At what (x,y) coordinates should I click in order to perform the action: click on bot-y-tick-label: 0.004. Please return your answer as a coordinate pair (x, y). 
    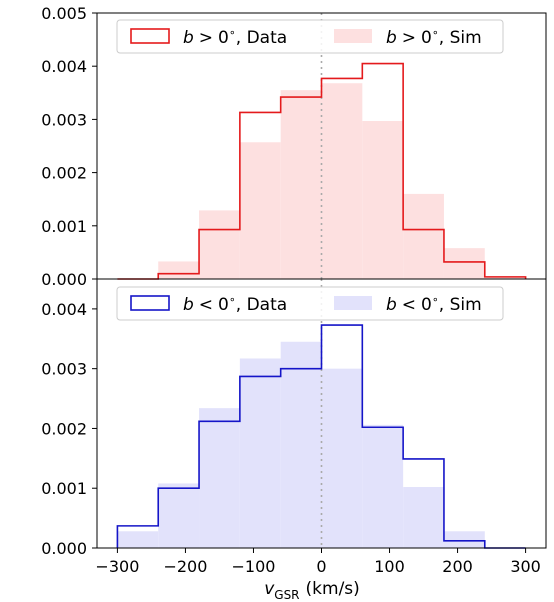
    Looking at the image, I should click on (64, 309).